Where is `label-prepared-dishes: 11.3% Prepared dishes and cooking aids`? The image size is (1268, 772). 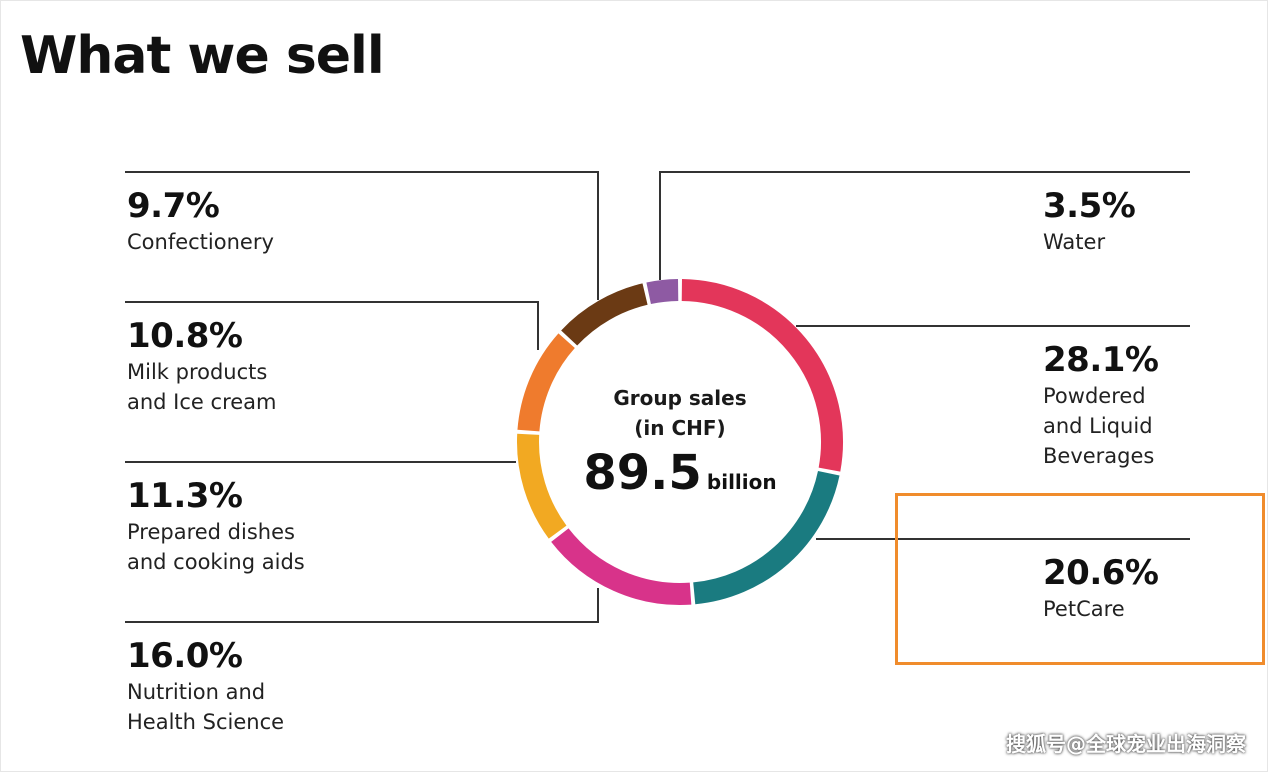
label-prepared-dishes: 11.3% Prepared dishes and cooking aids is located at coordinates (242, 526).